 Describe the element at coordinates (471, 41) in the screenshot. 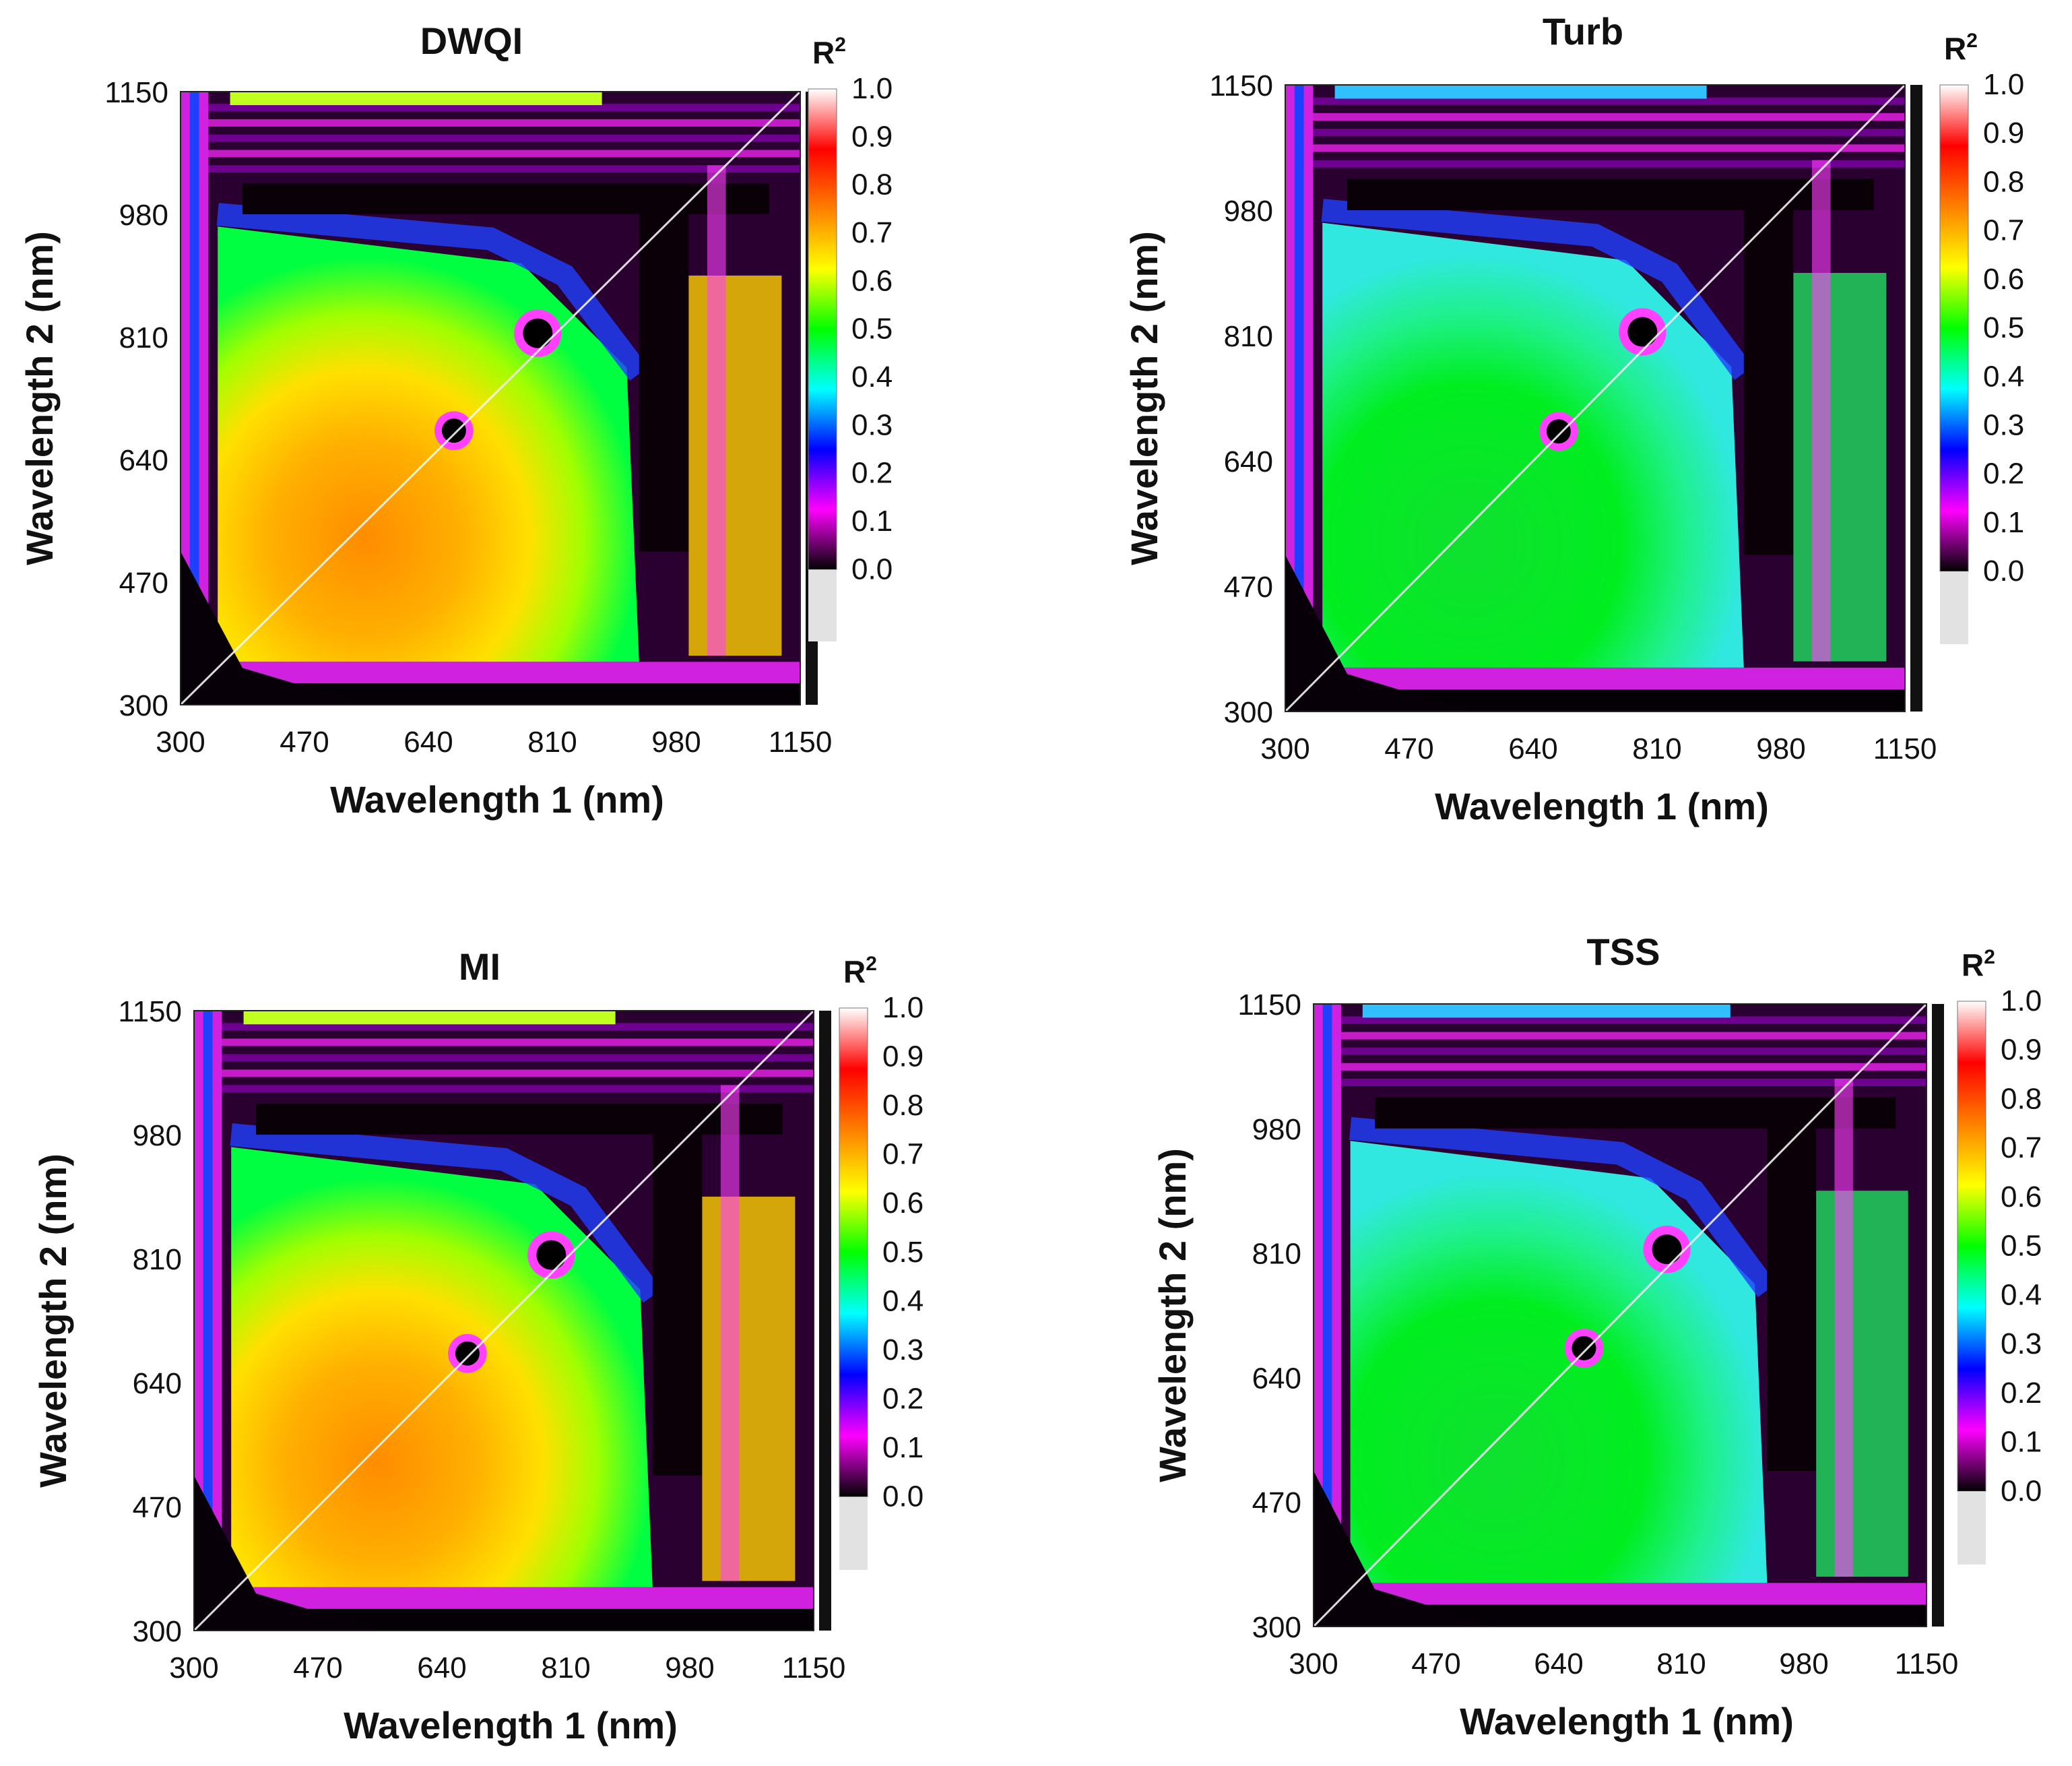

I see `chart-title: DWQI` at that location.